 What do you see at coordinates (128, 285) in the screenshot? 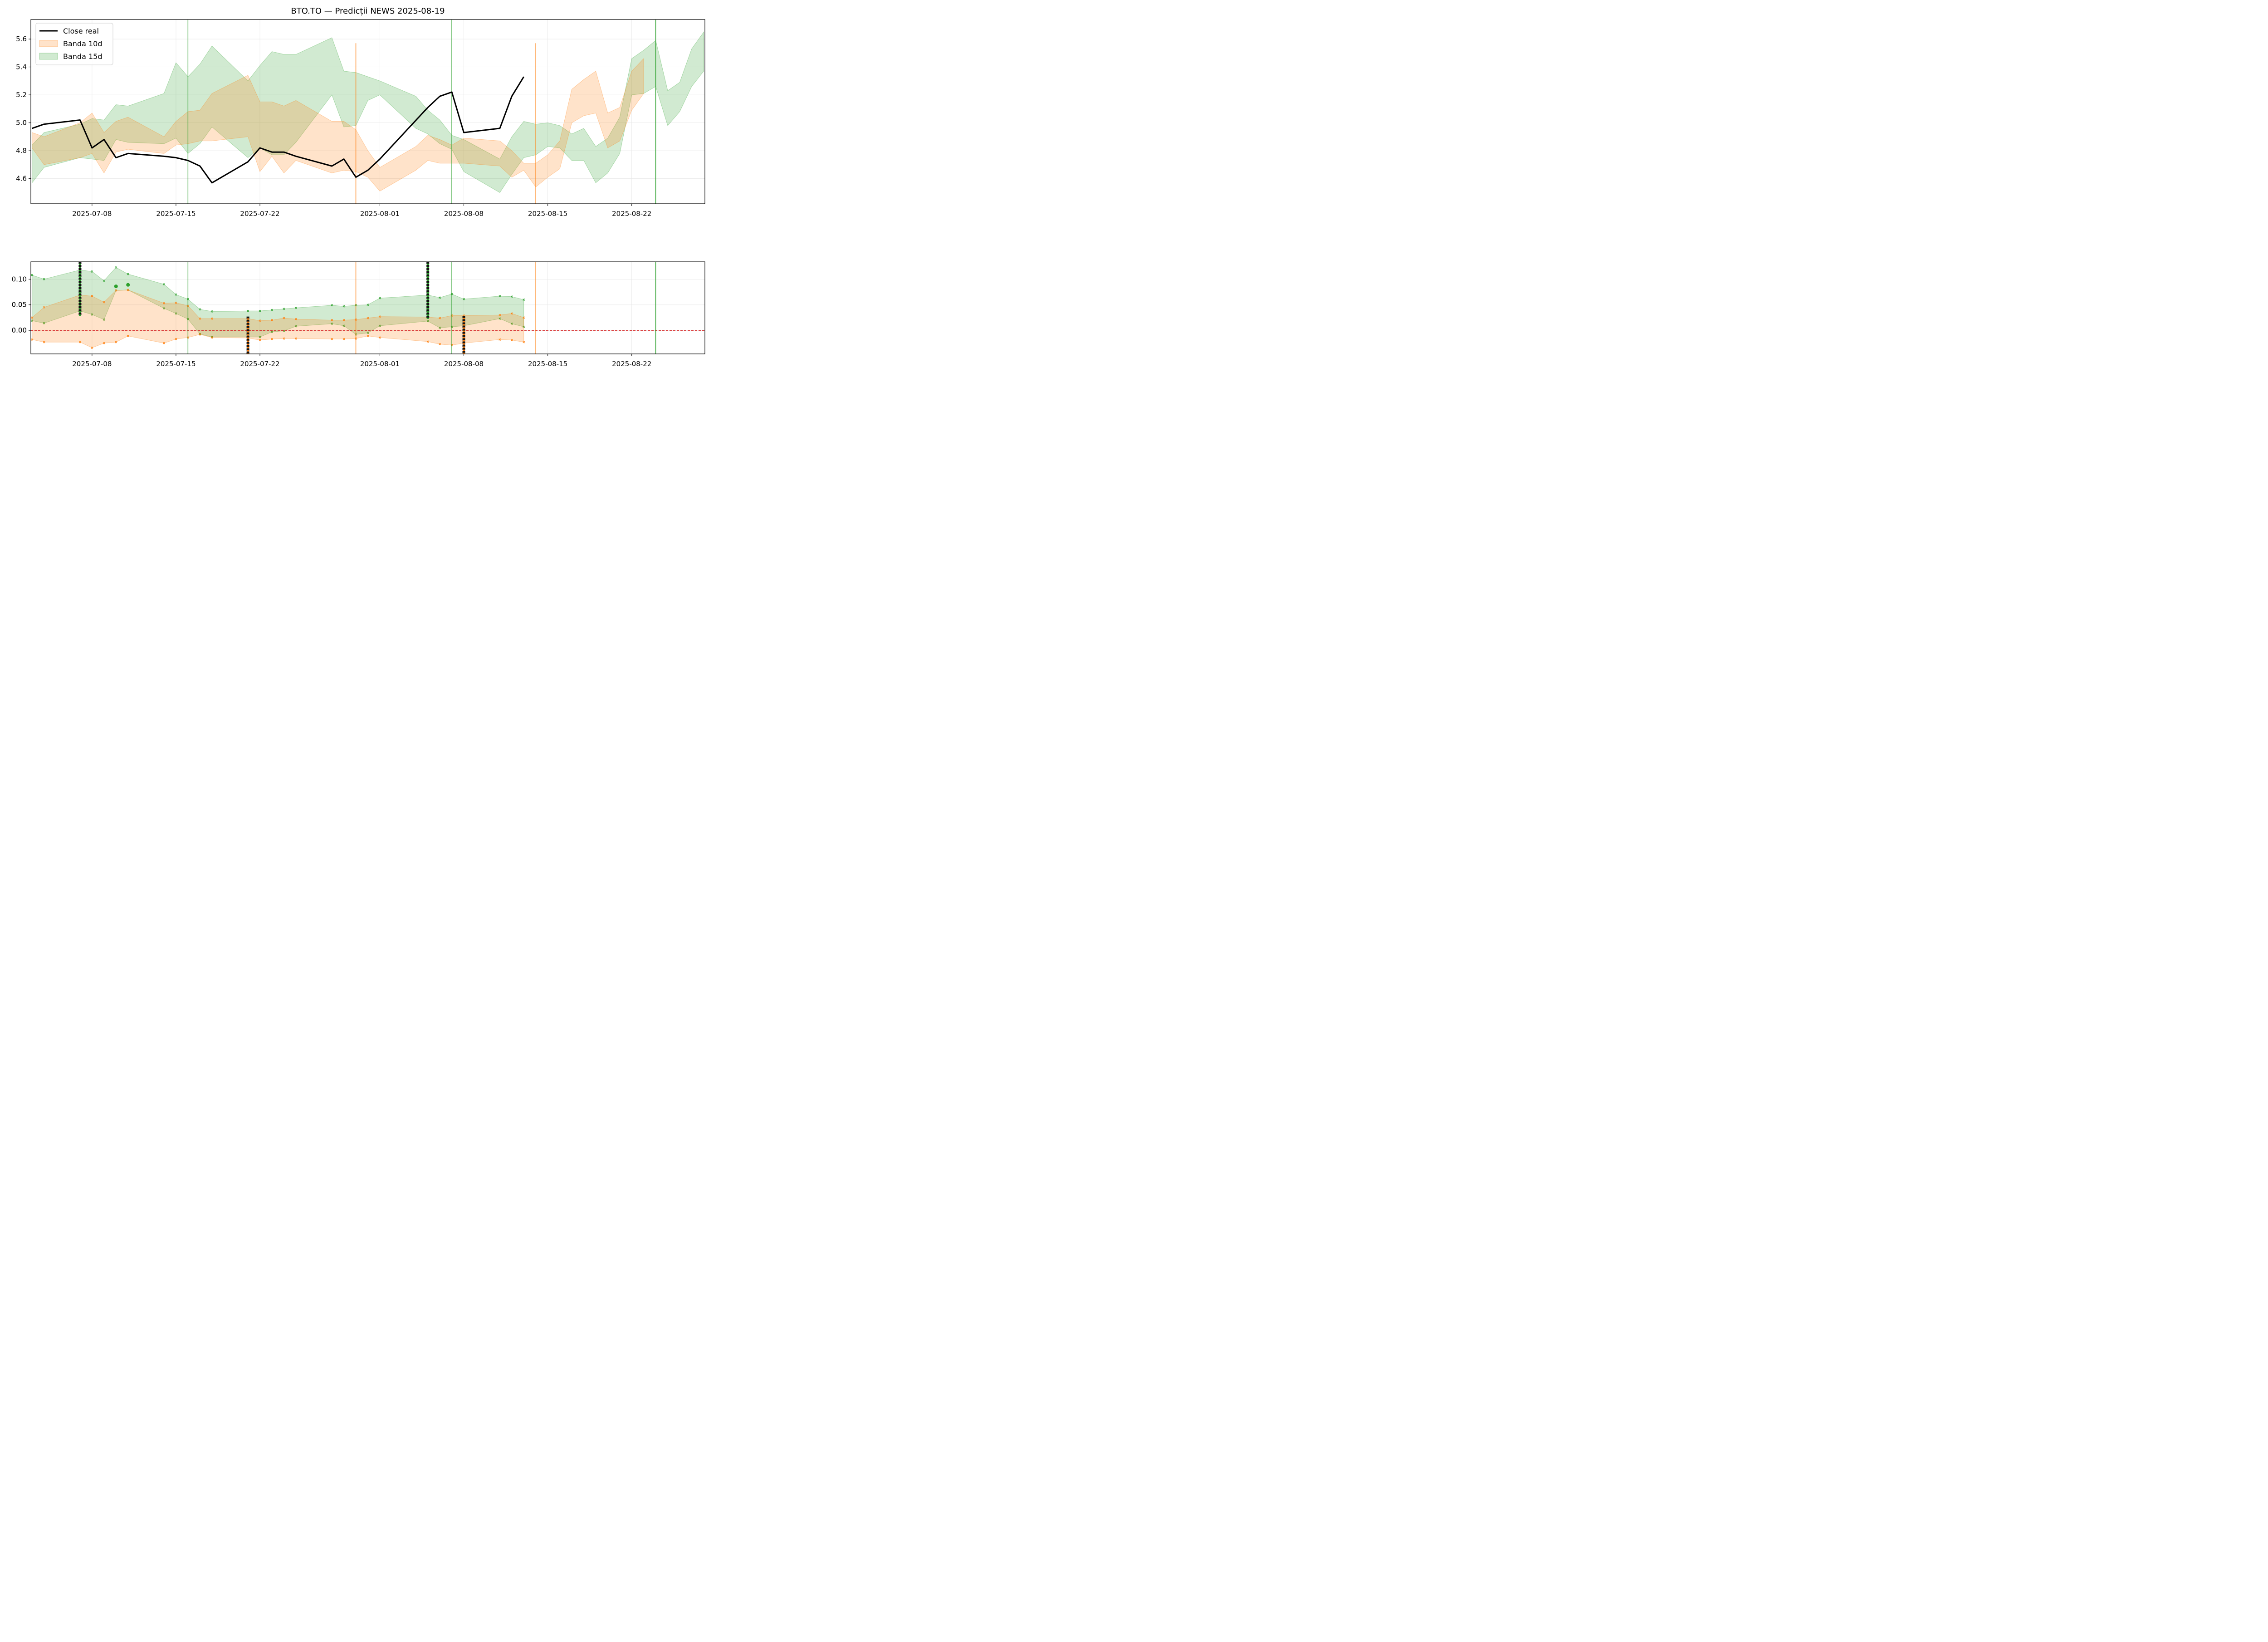
I see `highlight-point` at bounding box center [128, 285].